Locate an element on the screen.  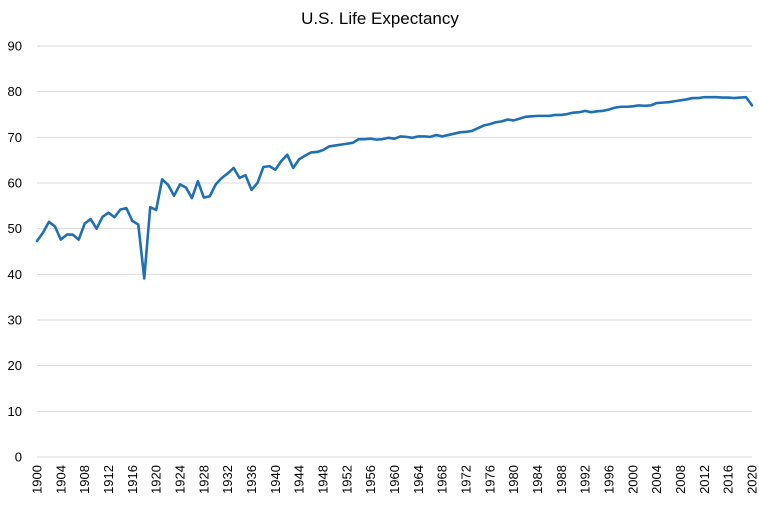
y-tick-label: 30 is located at coordinates (15, 320).